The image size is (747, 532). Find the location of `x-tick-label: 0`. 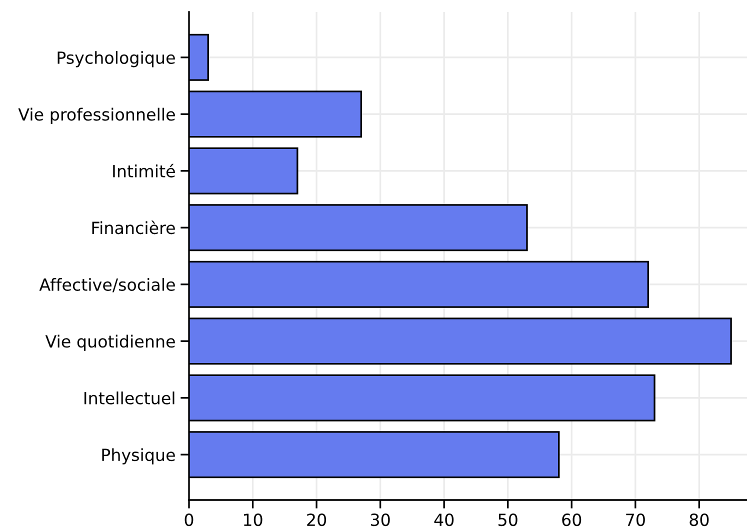

x-tick-label: 0 is located at coordinates (189, 519).